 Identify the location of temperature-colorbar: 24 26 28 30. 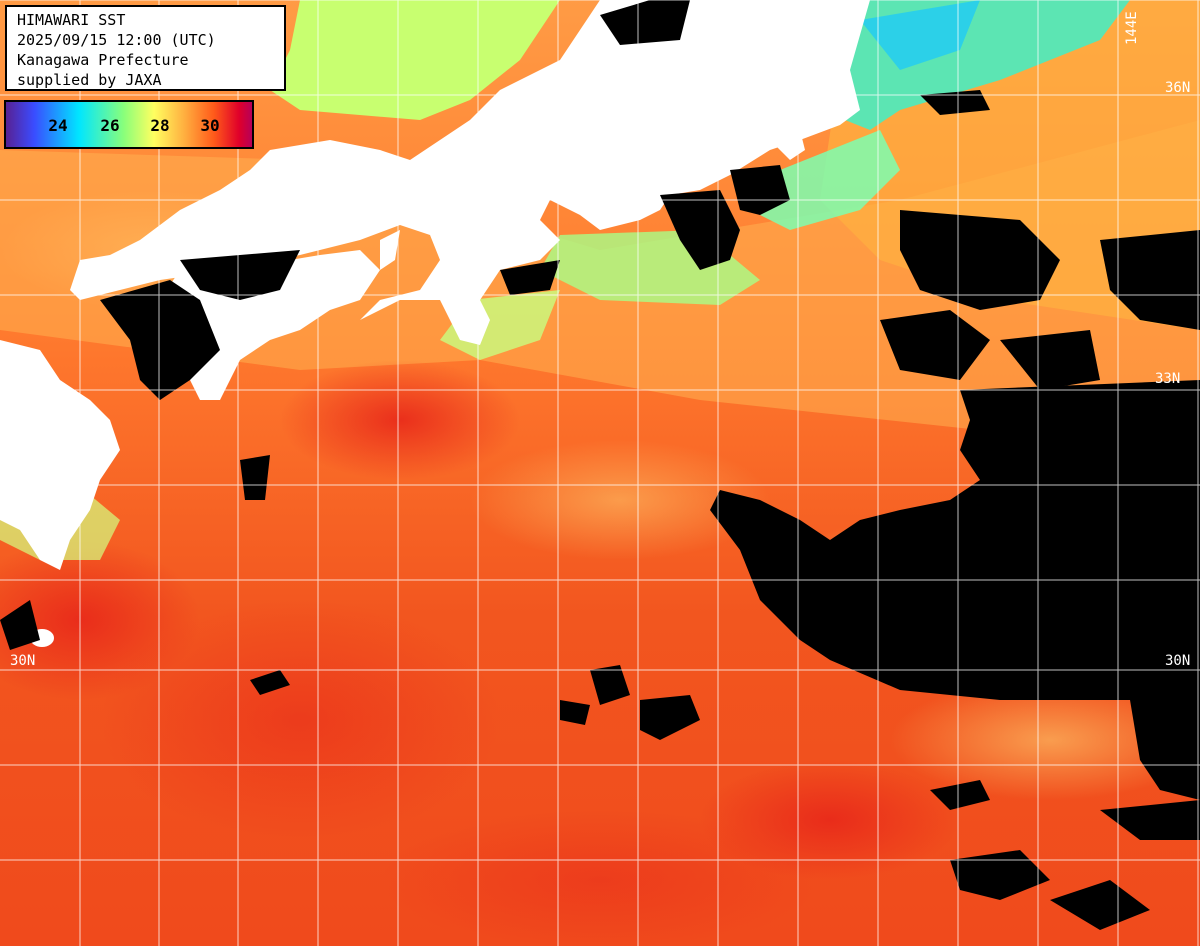
(129, 124).